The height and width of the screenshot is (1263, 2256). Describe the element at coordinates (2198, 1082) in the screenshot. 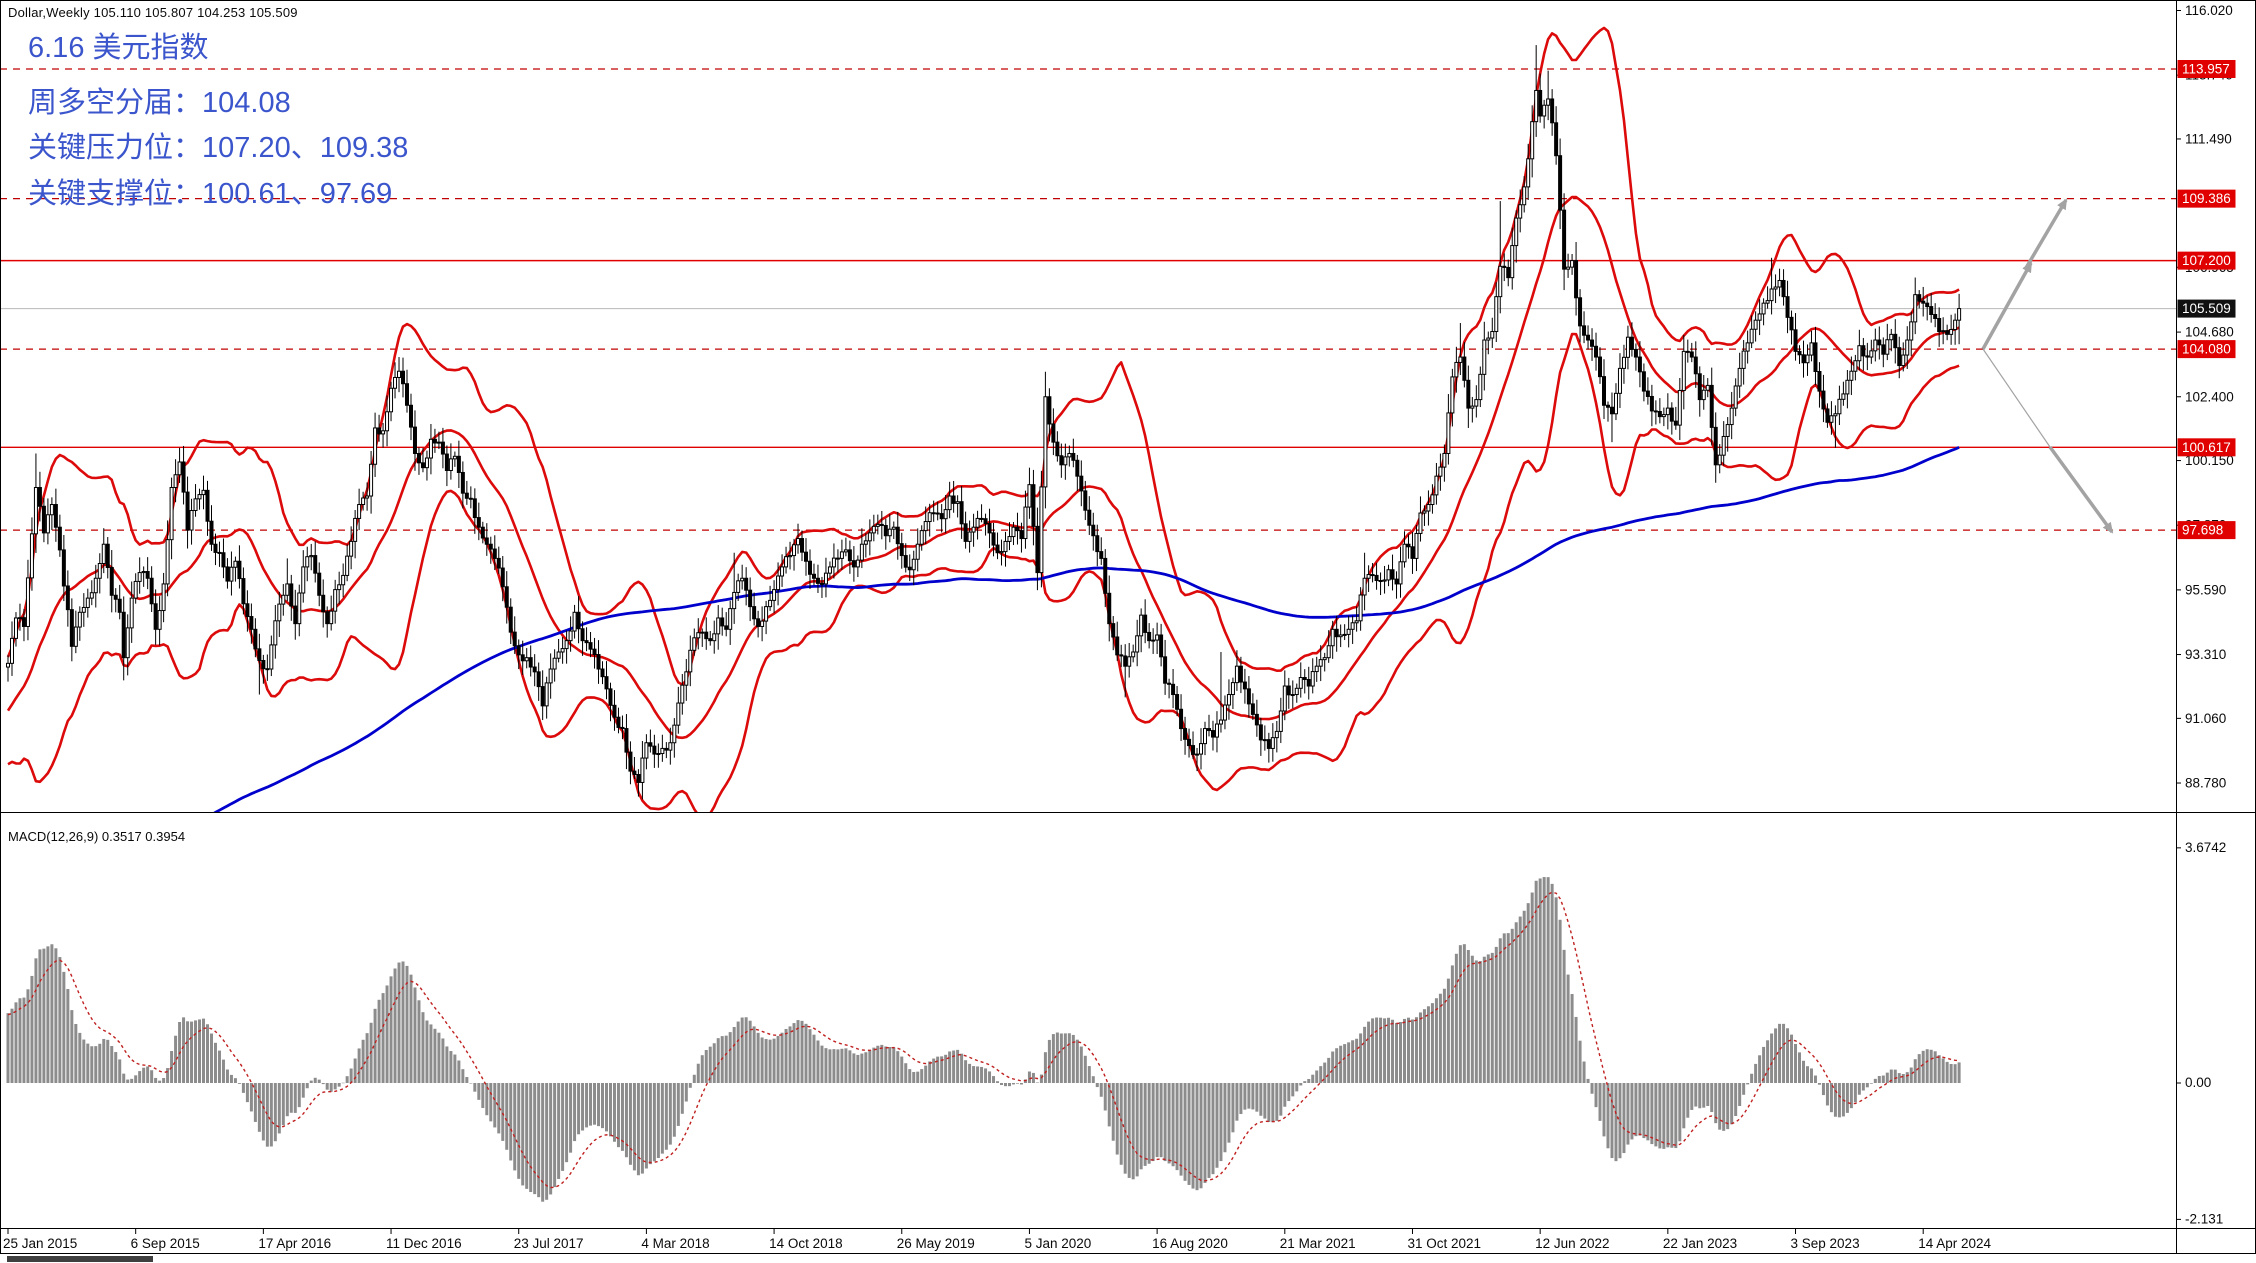

I see `macd-axis-label: 0.00` at that location.